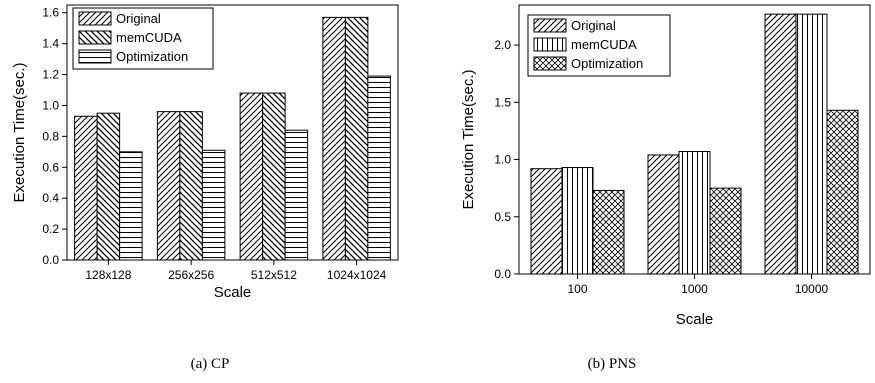  What do you see at coordinates (131, 206) in the screenshot?
I see `bar-optimization-128x128` at bounding box center [131, 206].